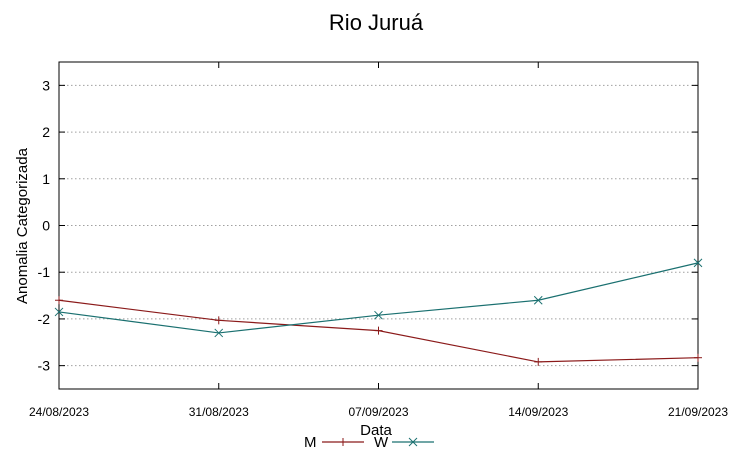 Image resolution: width=753 pixels, height=459 pixels. I want to click on y-tick-label: -3, so click(44, 366).